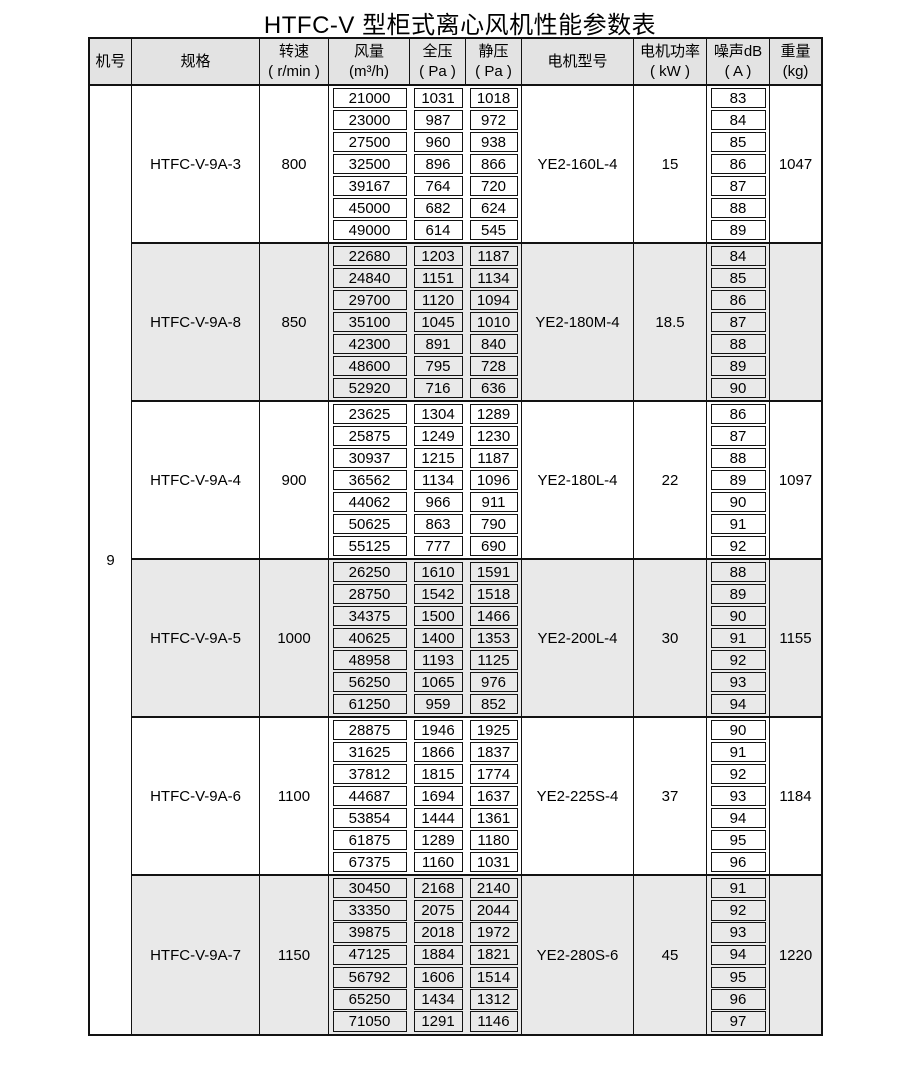 This screenshot has width=920, height=1068. Describe the element at coordinates (493, 730) in the screenshot. I see `static-pressure-cell: 1925` at that location.